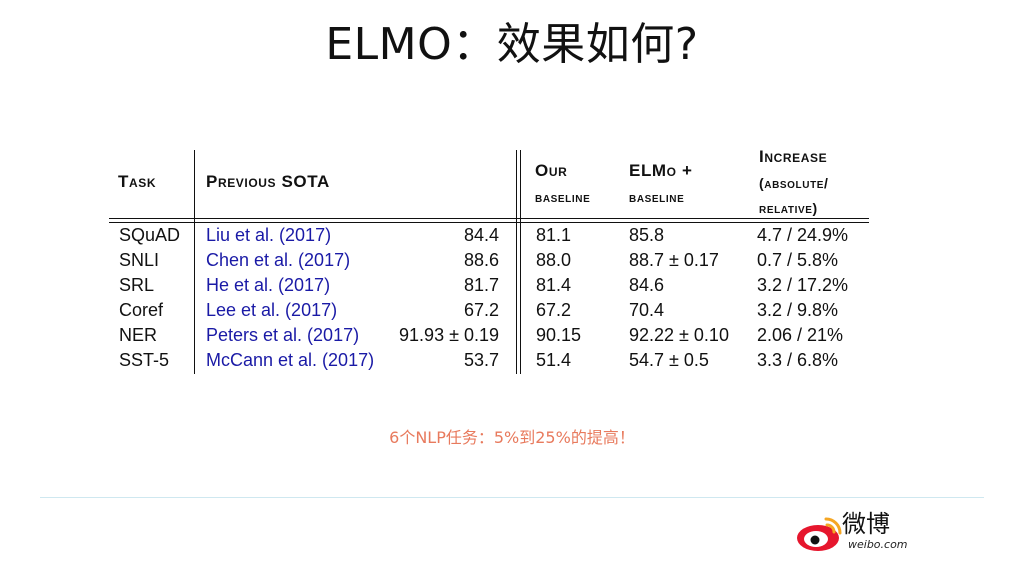 The image size is (1024, 576). I want to click on elmo-score: 85.8, so click(647, 235).